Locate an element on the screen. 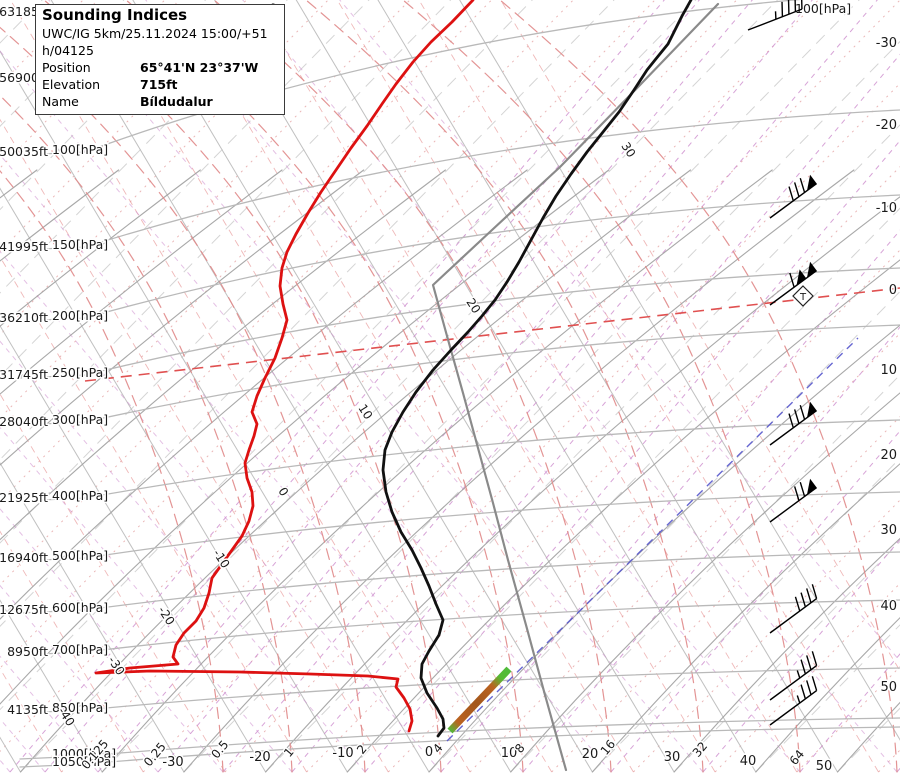 Image resolution: width=900 pixels, height=773 pixels. isotherm-inline-label: -10 is located at coordinates (221, 559).